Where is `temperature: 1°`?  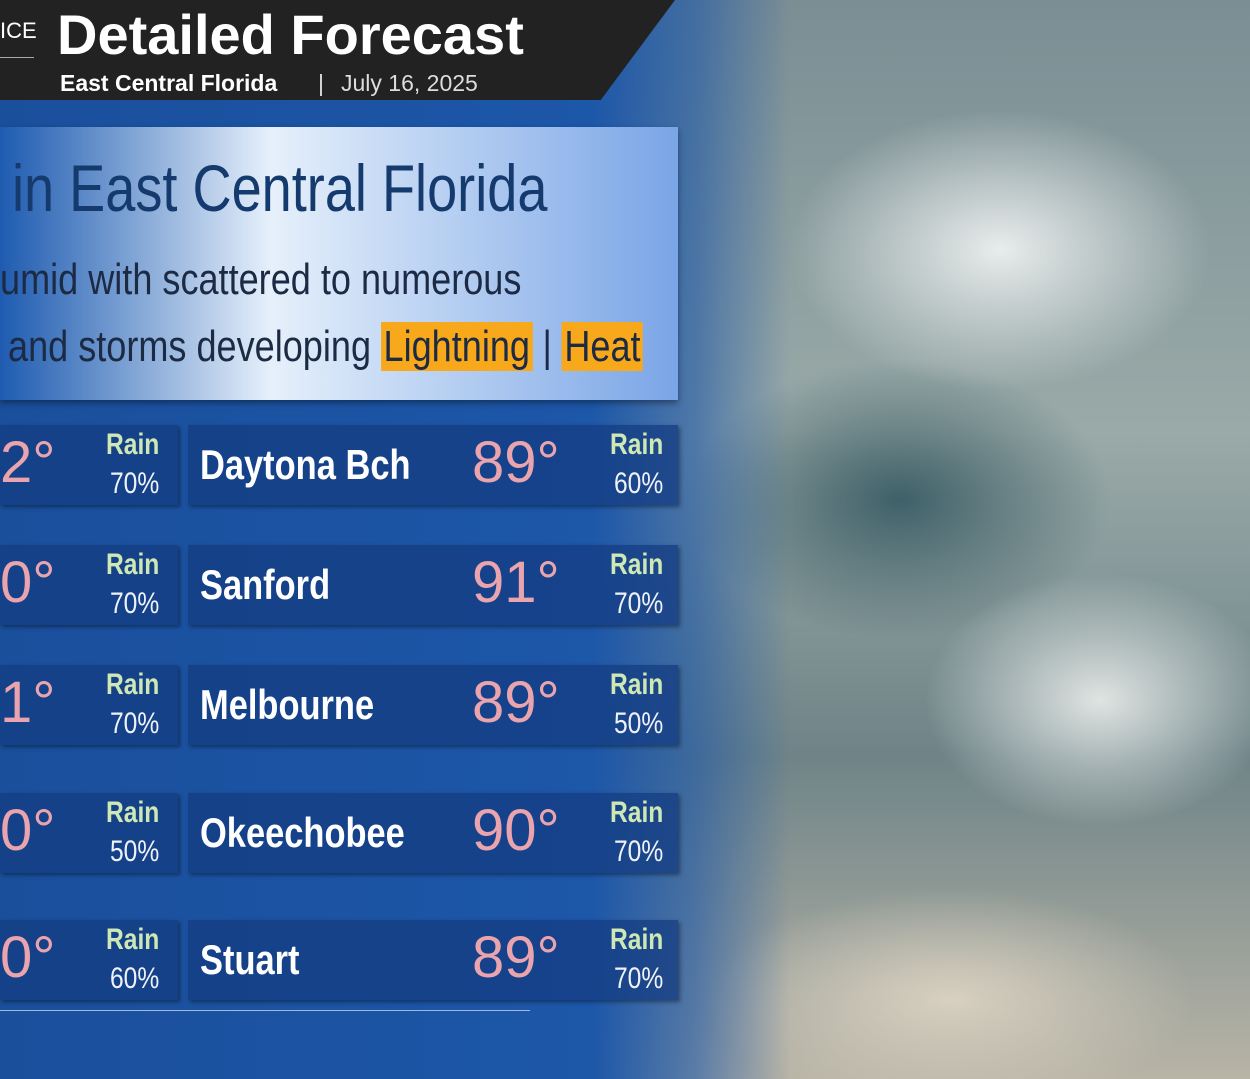
temperature: 1° is located at coordinates (28, 702).